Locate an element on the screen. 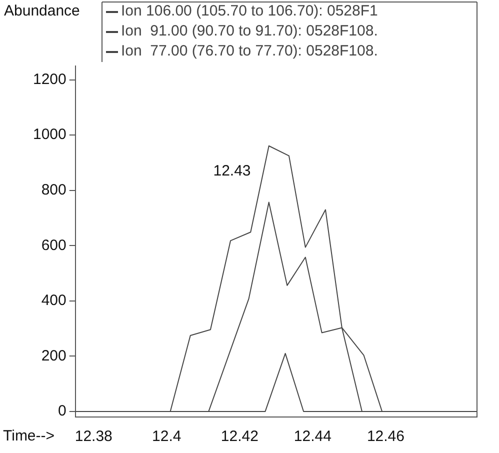  x-axis-title: Time--> is located at coordinates (29, 436).